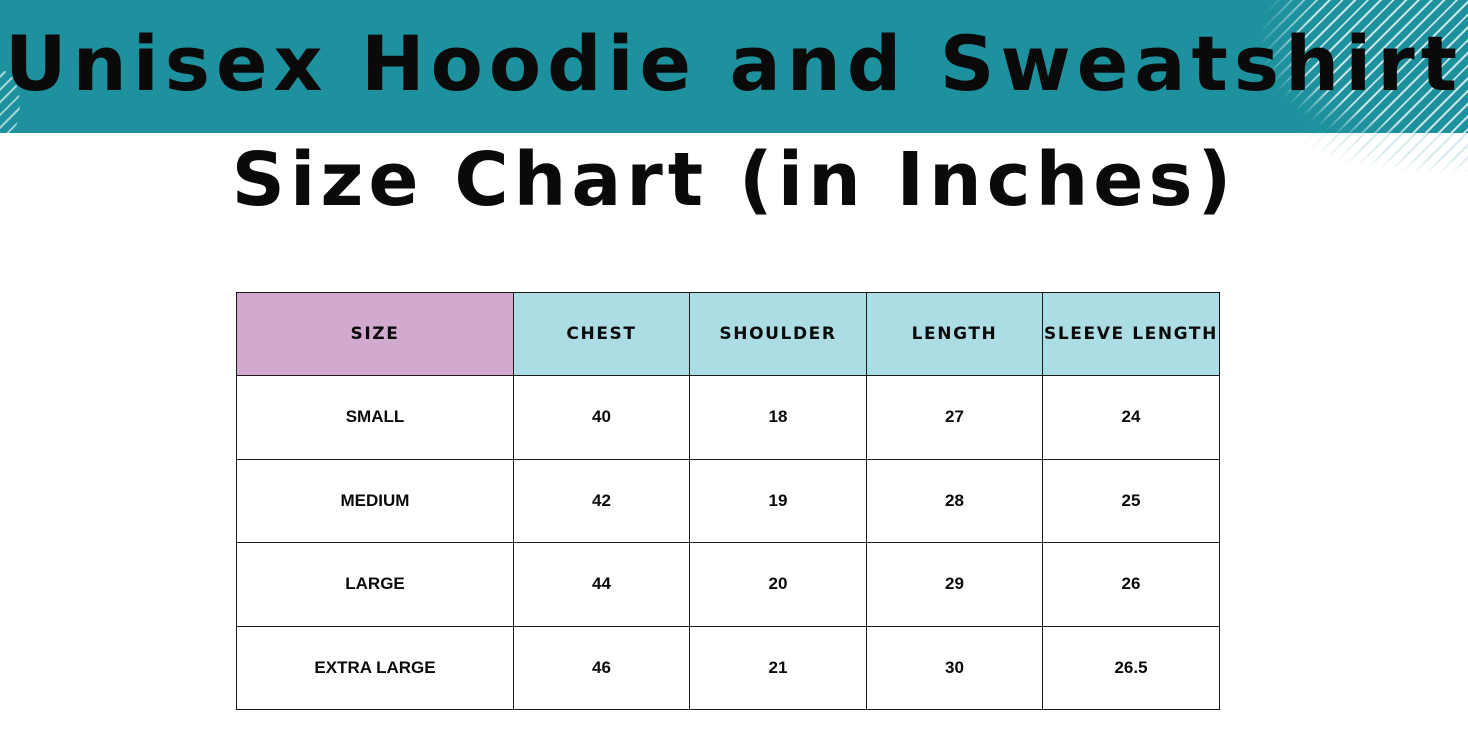  What do you see at coordinates (778, 584) in the screenshot?
I see `shoulder-cell: 20` at bounding box center [778, 584].